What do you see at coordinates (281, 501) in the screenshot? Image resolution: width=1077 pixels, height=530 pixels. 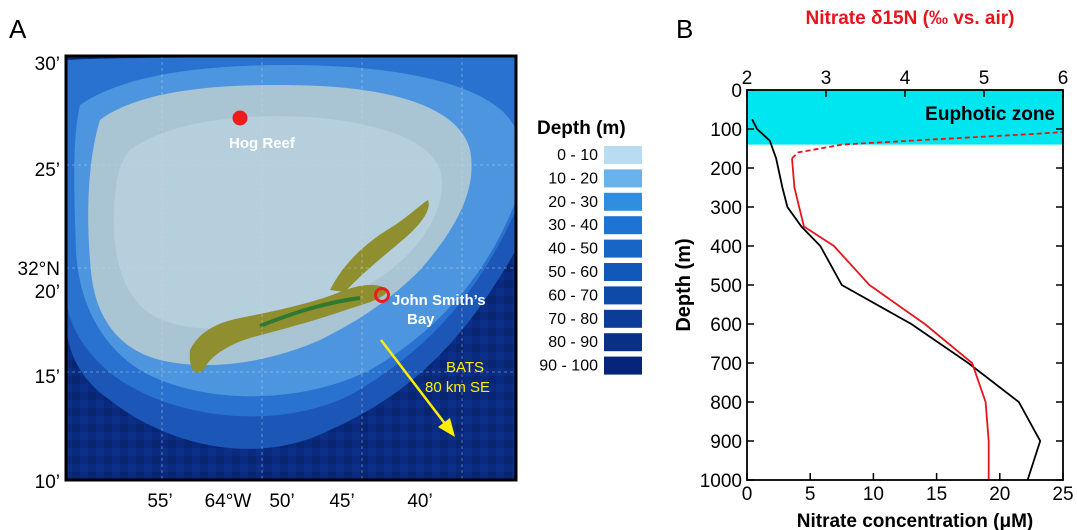 I see `lon-label-50: 50’` at bounding box center [281, 501].